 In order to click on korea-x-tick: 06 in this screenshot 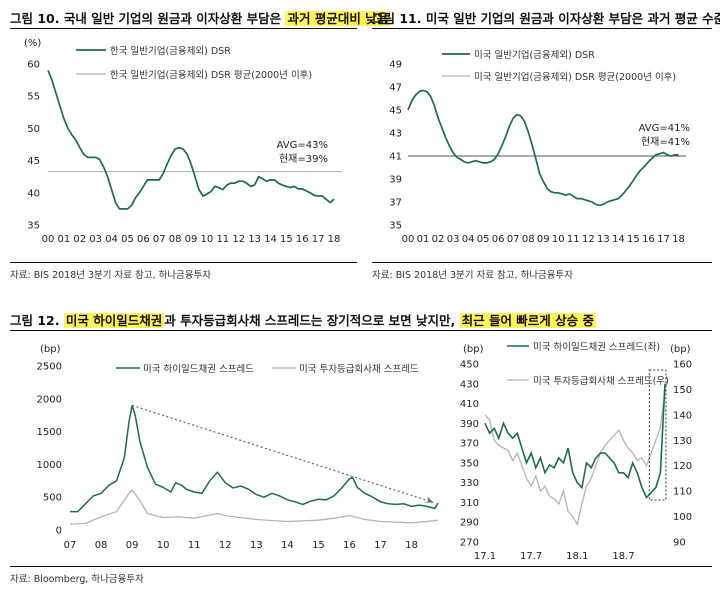, I will do `click(143, 239)`.